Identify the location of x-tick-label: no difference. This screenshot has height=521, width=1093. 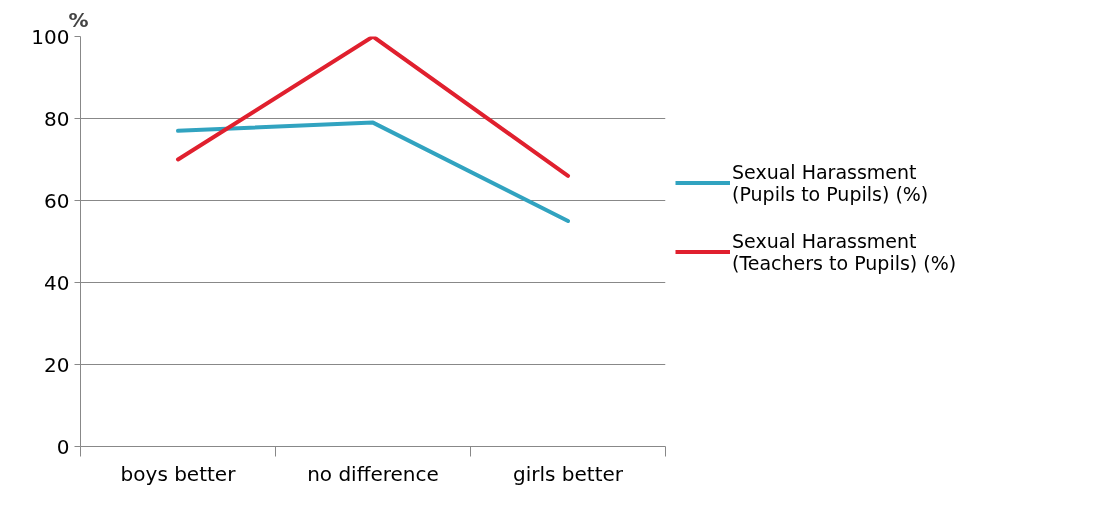
(373, 473).